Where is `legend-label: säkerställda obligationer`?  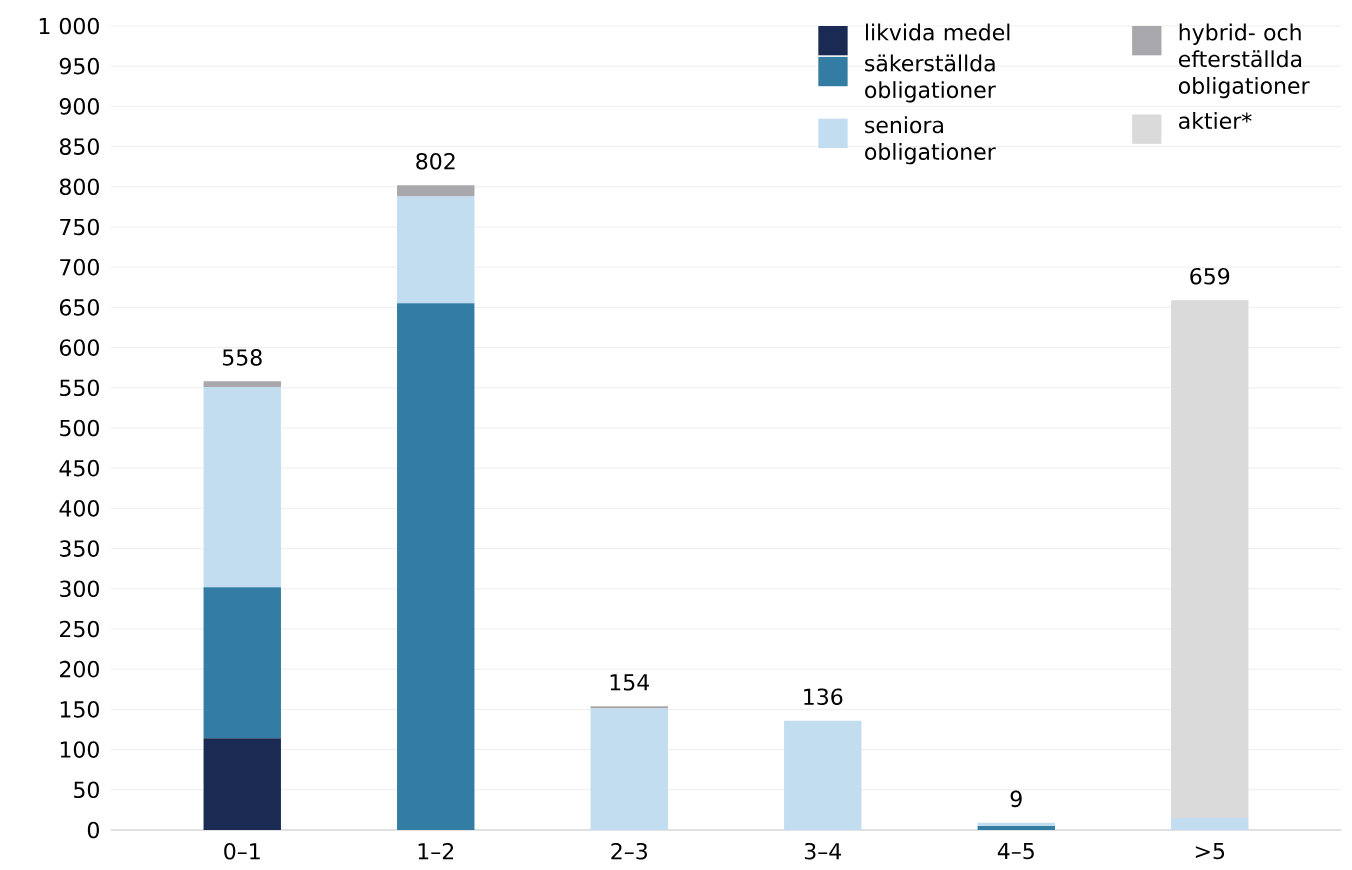
legend-label: säkerställda obligationer is located at coordinates (930, 78).